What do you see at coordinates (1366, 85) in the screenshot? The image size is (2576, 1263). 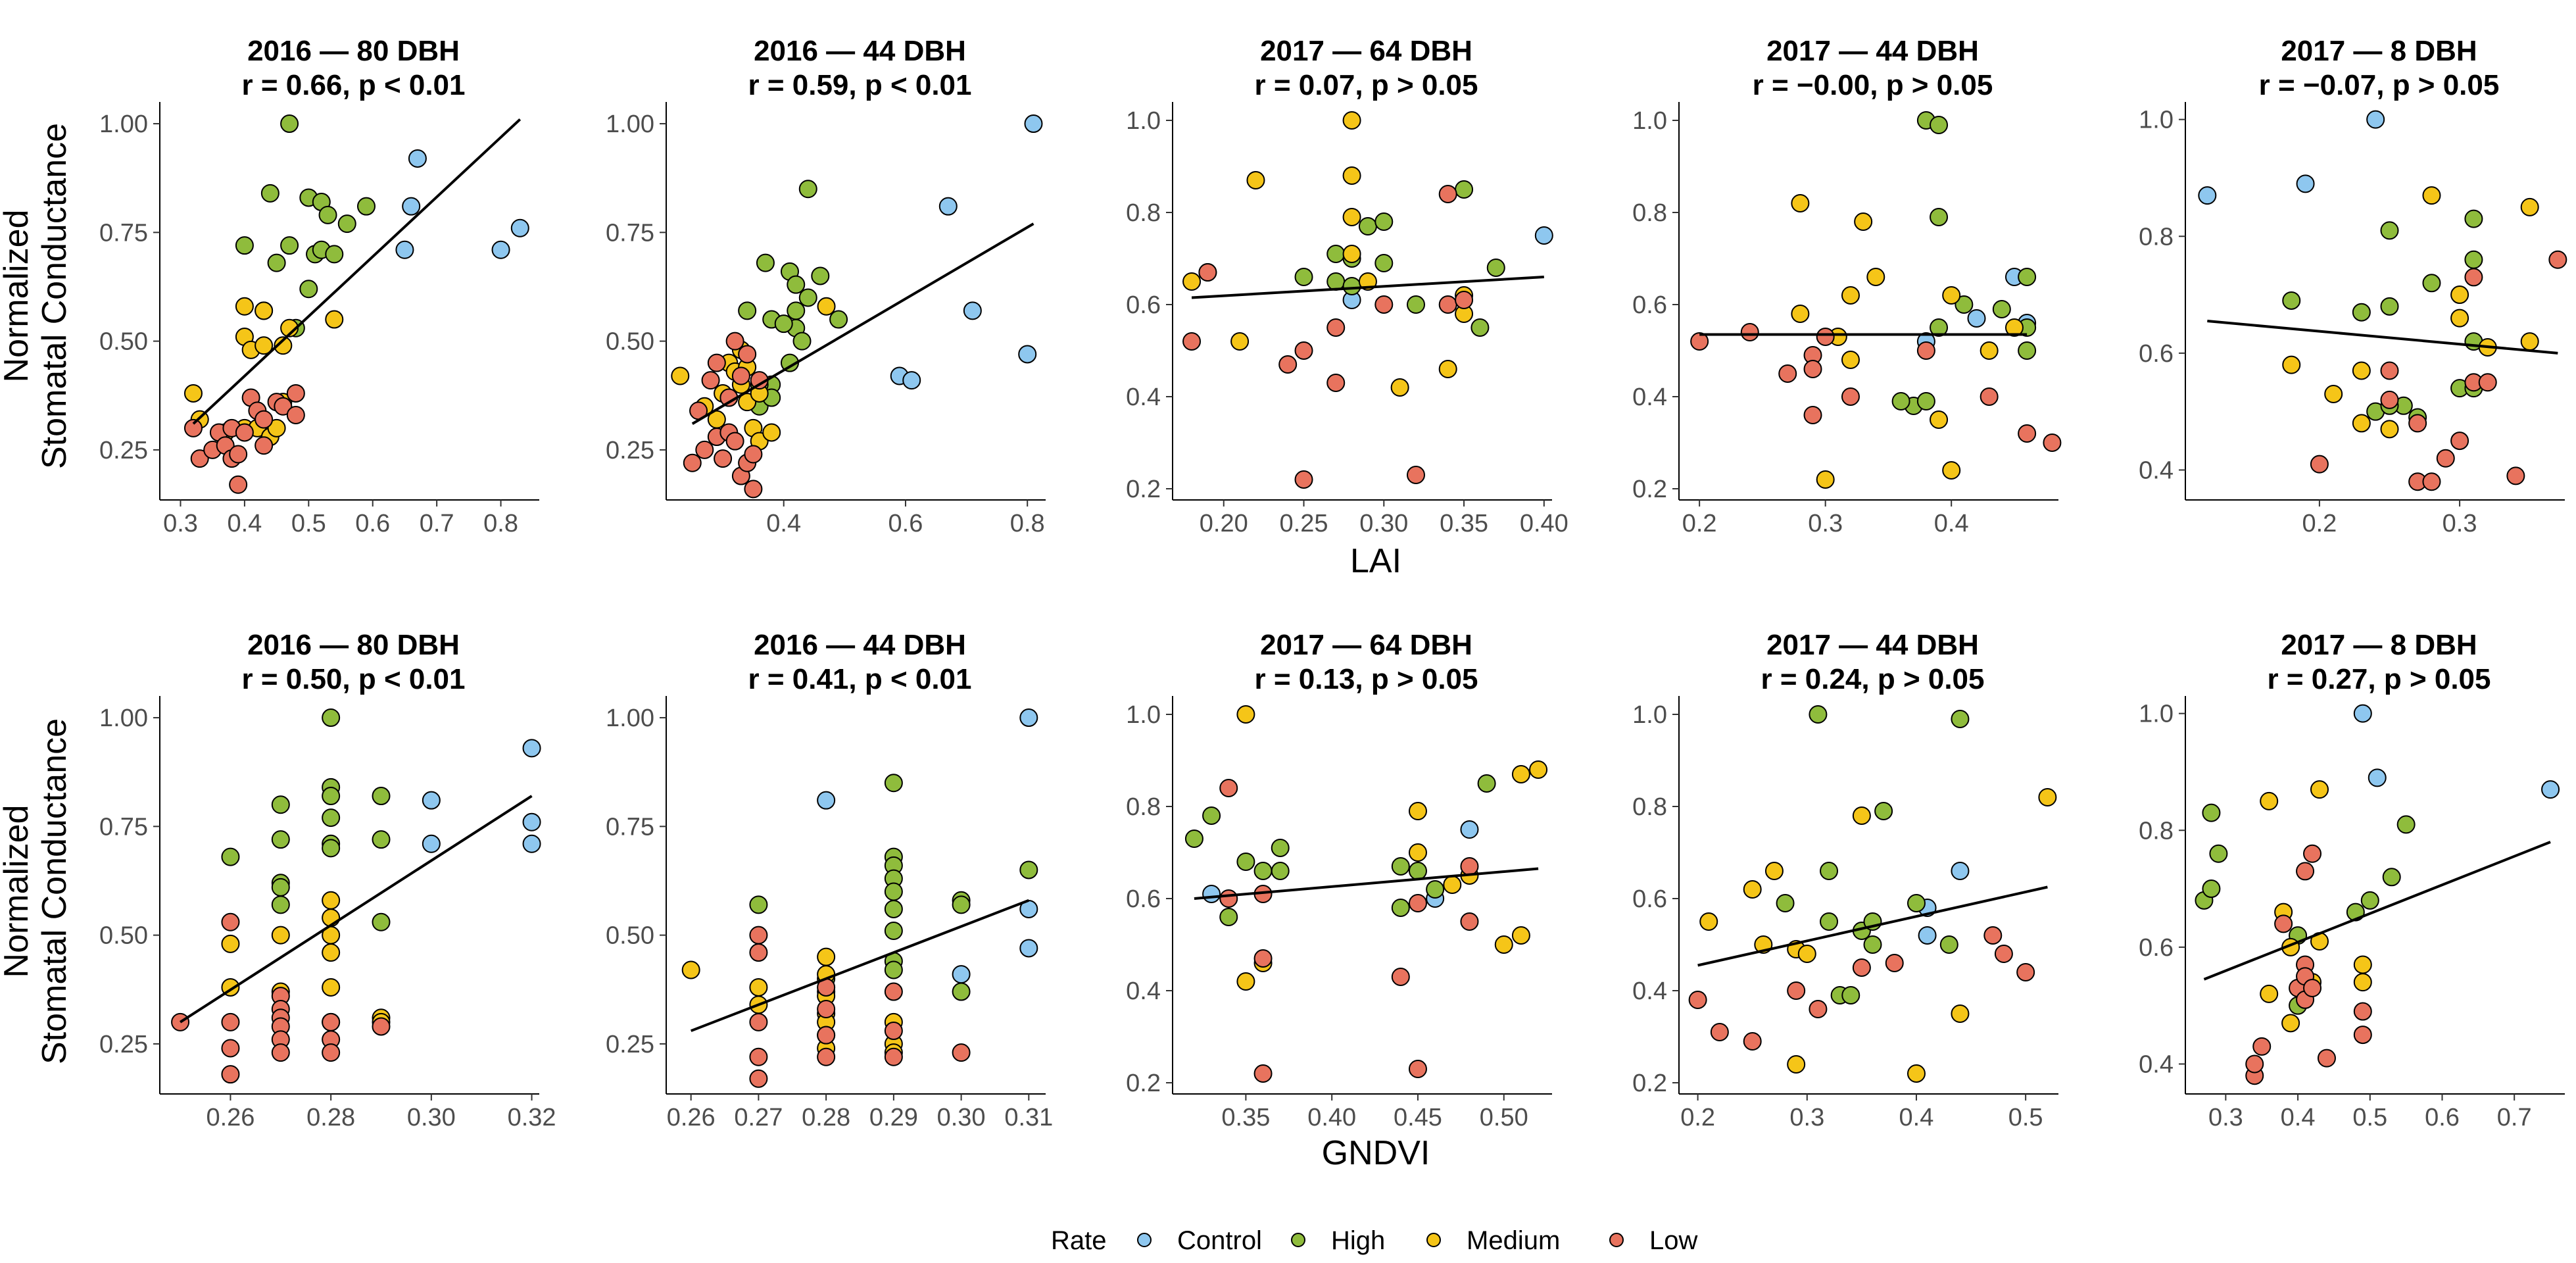 I see `panel-r0c2-title-line2: r = 0.07, p > 0.05` at bounding box center [1366, 85].